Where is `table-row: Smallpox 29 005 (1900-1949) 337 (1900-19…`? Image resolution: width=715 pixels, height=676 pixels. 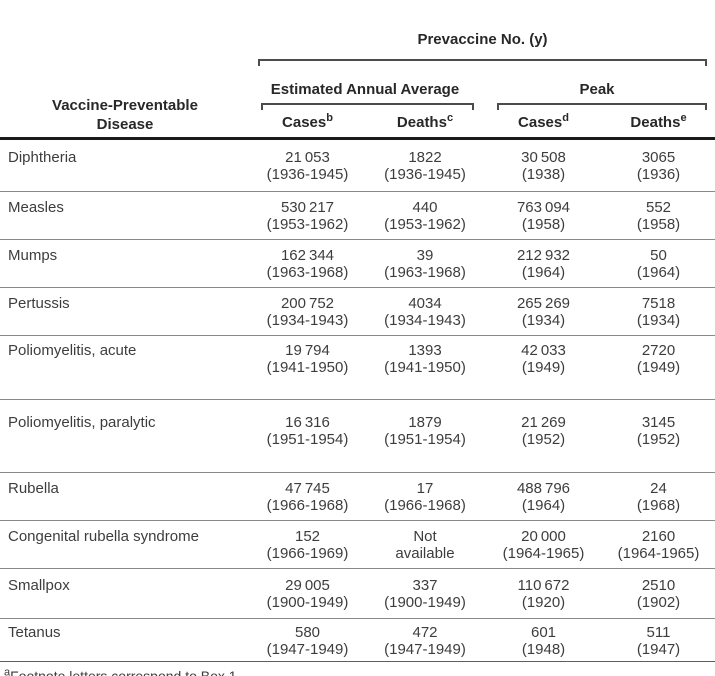 table-row: Smallpox 29 005 (1900-1949) 337 (1900-19… is located at coordinates (357, 594).